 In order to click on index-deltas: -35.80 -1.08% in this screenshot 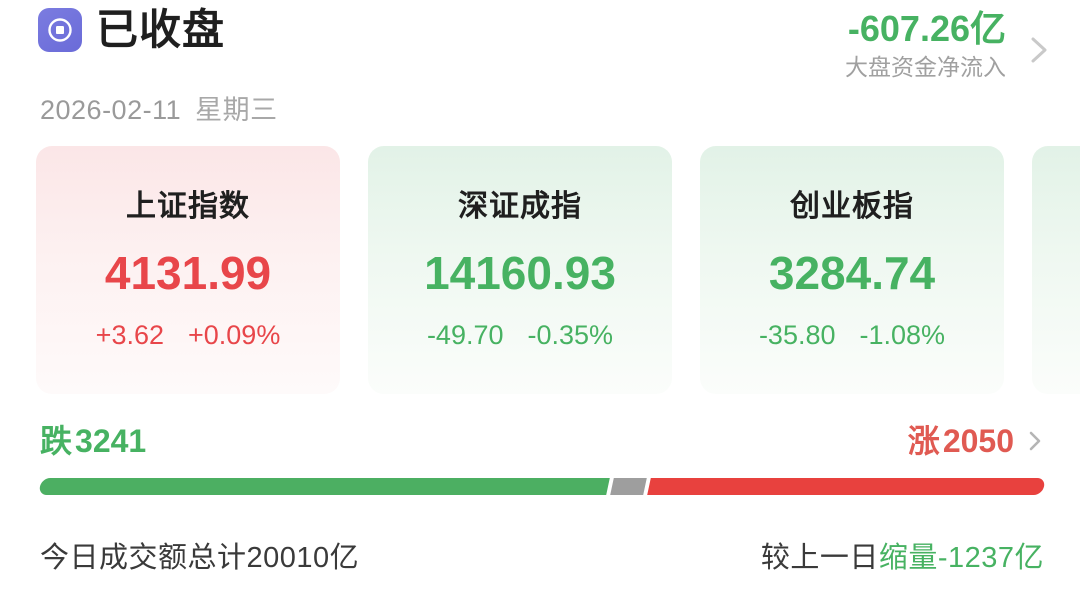, I will do `click(852, 335)`.